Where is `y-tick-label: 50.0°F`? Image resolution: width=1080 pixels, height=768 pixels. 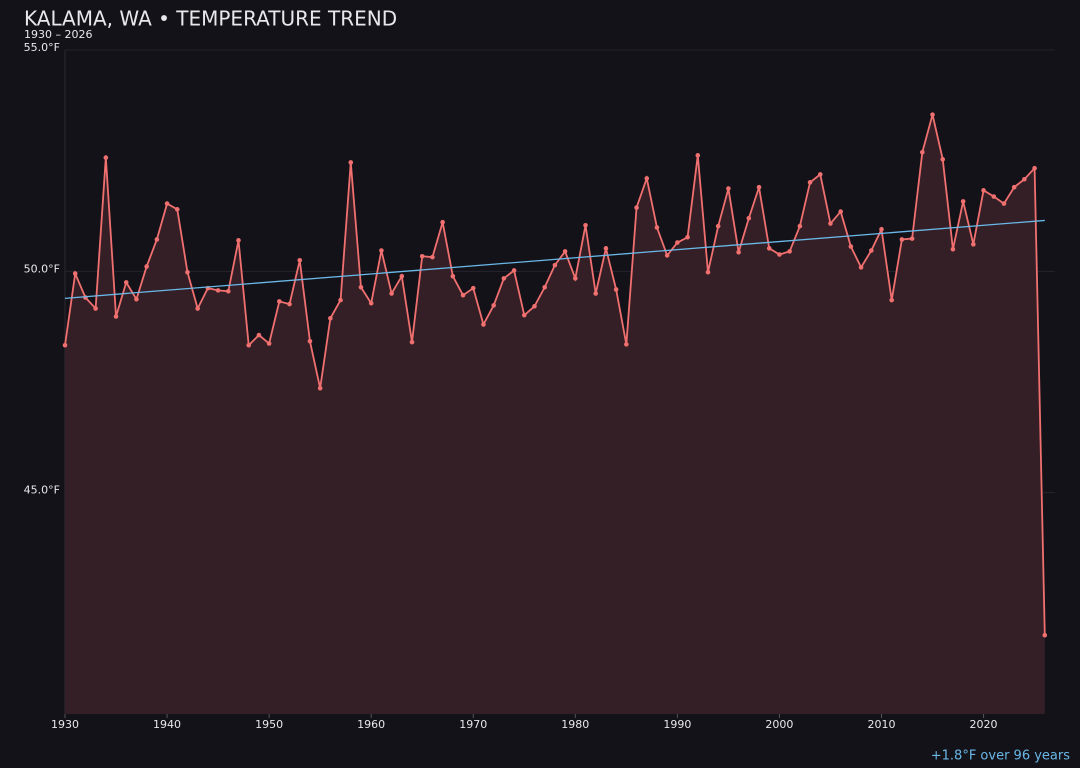
y-tick-label: 50.0°F is located at coordinates (42, 268).